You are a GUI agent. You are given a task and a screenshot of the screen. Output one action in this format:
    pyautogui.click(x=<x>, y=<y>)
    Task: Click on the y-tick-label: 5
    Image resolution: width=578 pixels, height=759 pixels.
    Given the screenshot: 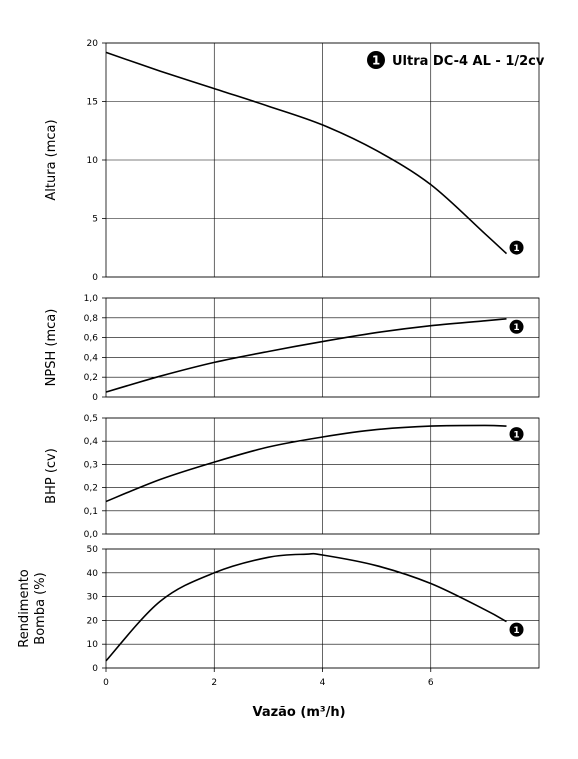 What is the action you would take?
    pyautogui.click(x=95, y=220)
    